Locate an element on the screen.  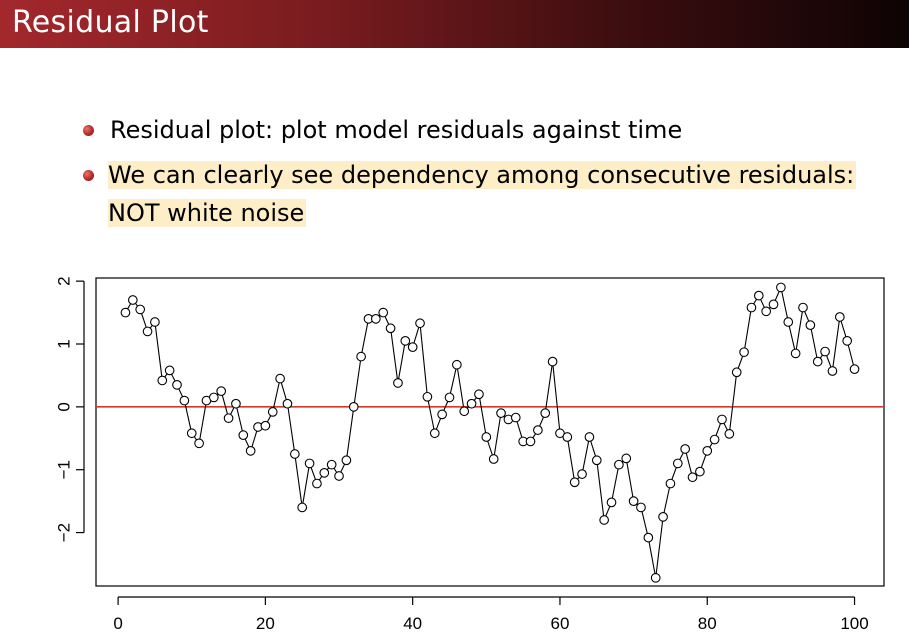
bullet-text-2-line-2: NOT white noise is located at coordinates (207, 213).